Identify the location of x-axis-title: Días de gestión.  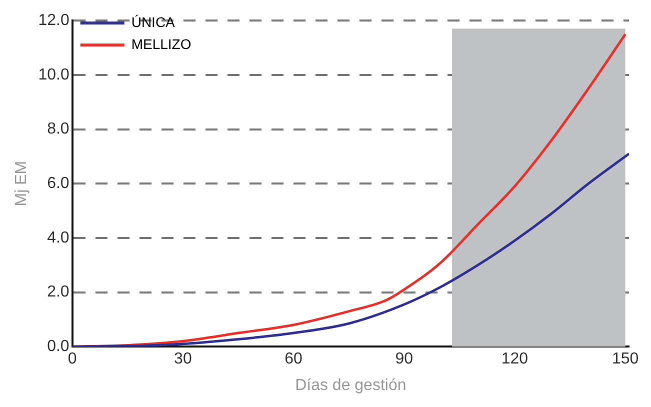
(350, 385).